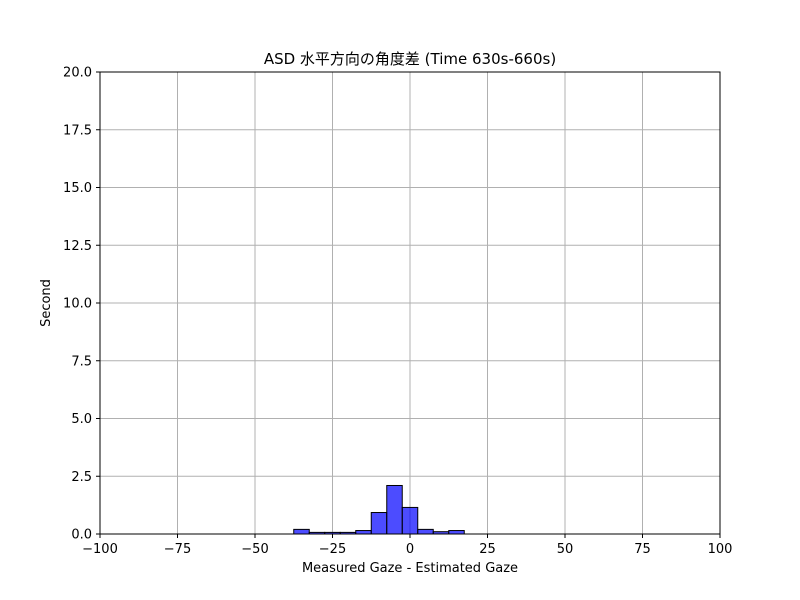  What do you see at coordinates (410, 59) in the screenshot?
I see `chart-title: ASD 水平方向の角度差 (Time 630s-660s)` at bounding box center [410, 59].